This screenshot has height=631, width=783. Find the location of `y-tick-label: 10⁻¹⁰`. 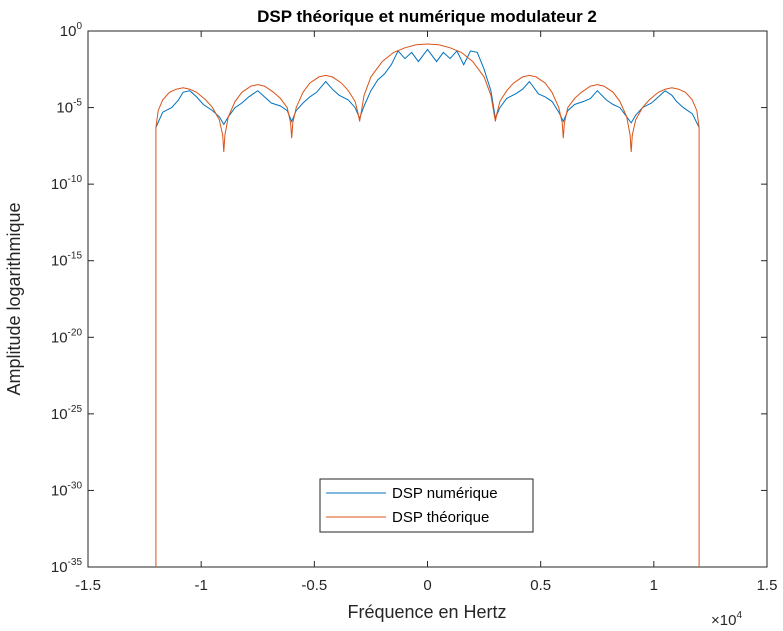

y-tick-label: 10⁻¹⁰ is located at coordinates (67, 183).